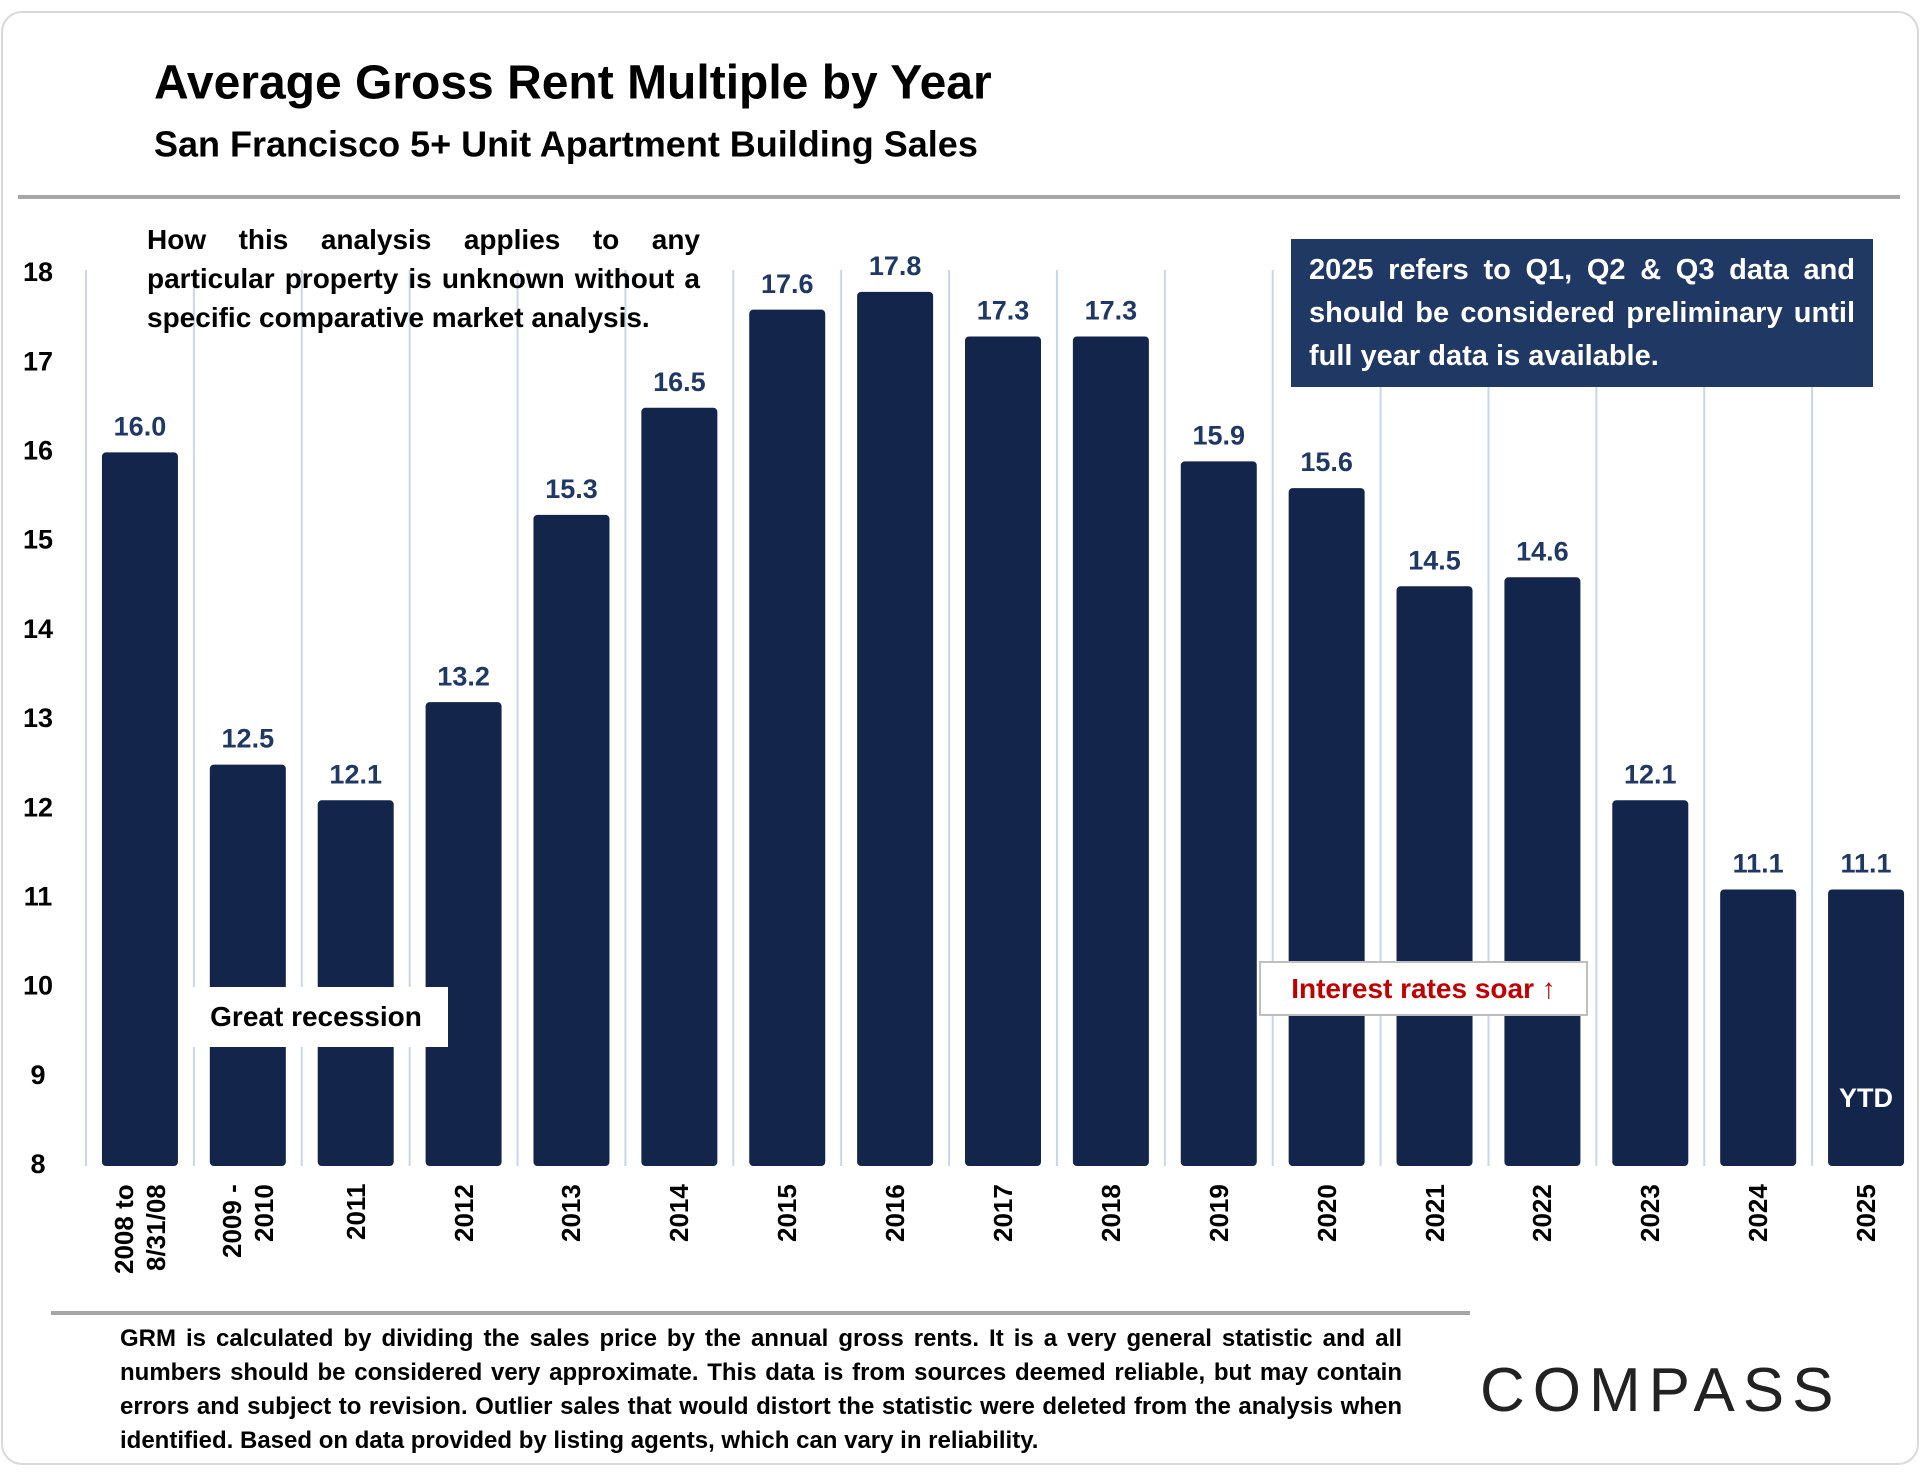  What do you see at coordinates (573, 83) in the screenshot?
I see `chart-title: Average Gross Rent Multiple by Year` at bounding box center [573, 83].